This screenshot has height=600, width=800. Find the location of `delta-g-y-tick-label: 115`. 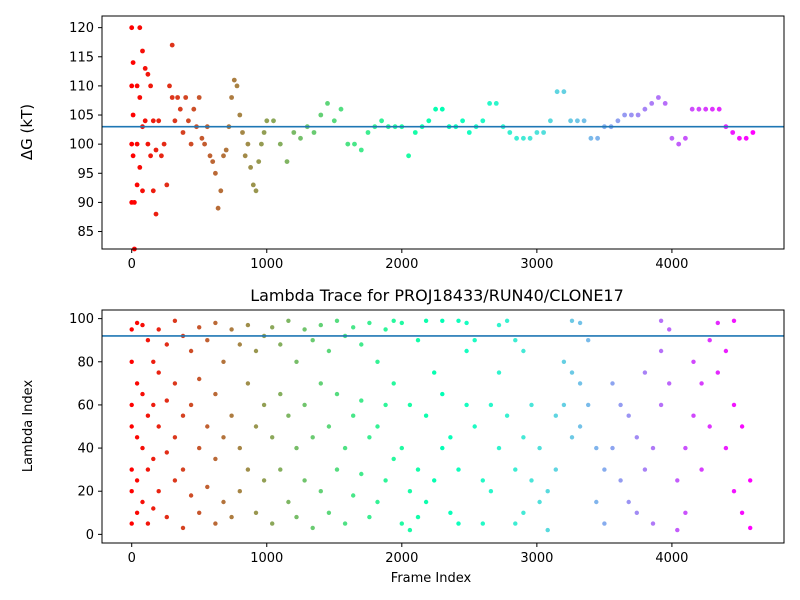

delta-g-y-tick-label: 115 is located at coordinates (81, 57).